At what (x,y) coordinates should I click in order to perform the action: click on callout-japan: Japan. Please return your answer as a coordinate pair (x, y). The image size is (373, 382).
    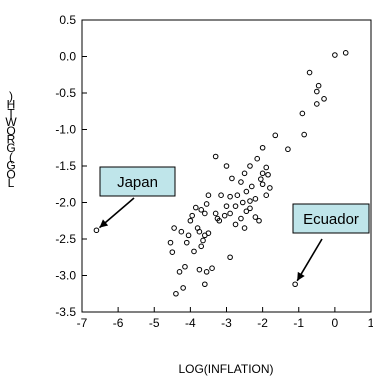
    Looking at the image, I should click on (137, 197).